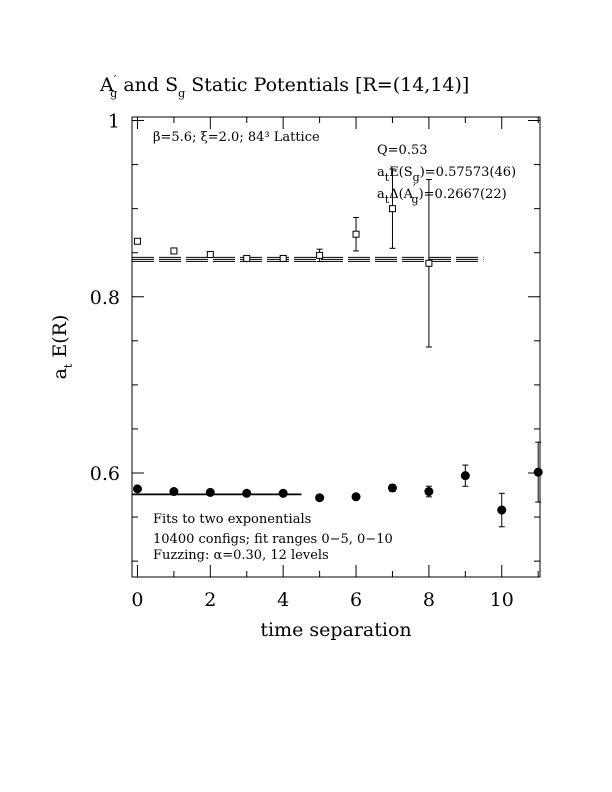 The width and height of the screenshot is (612, 792). What do you see at coordinates (322, 600) in the screenshot?
I see `x-tick-labels: 0 2 4 6 8 10` at bounding box center [322, 600].